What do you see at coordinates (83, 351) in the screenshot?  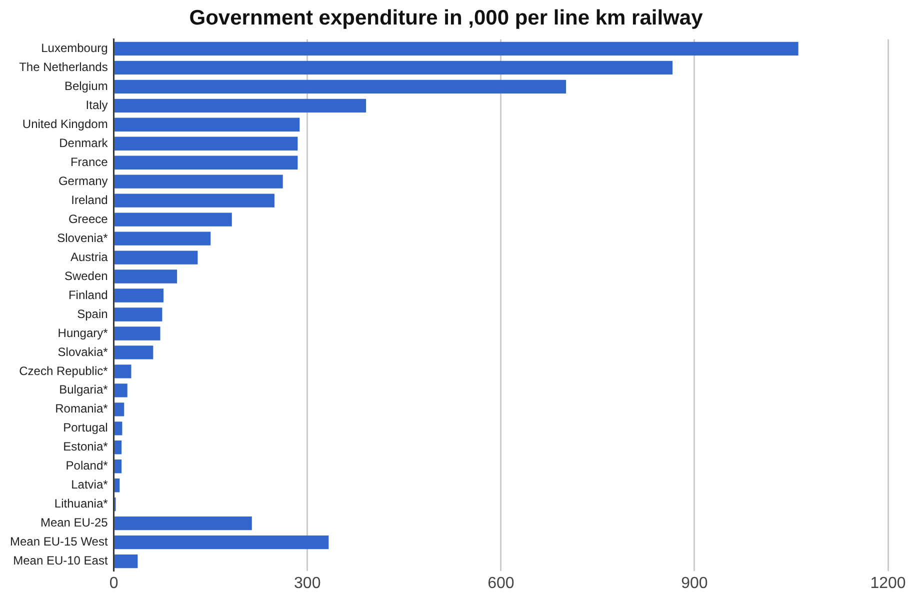 I see `y-tick-label: Slovakia*` at bounding box center [83, 351].